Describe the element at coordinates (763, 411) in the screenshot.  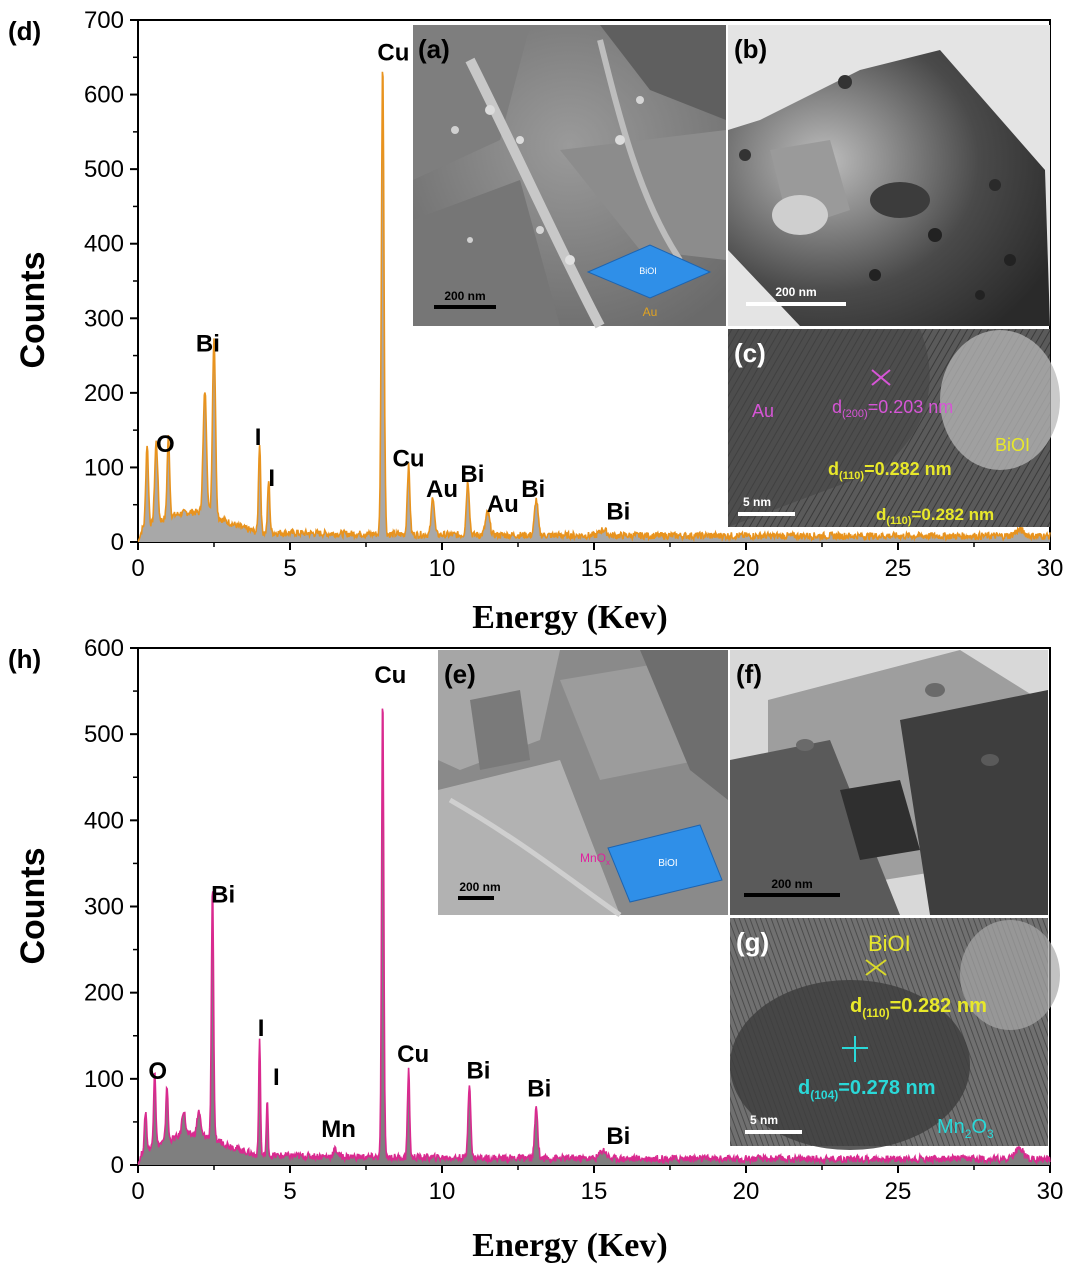
I see `au-region-label: Au` at that location.